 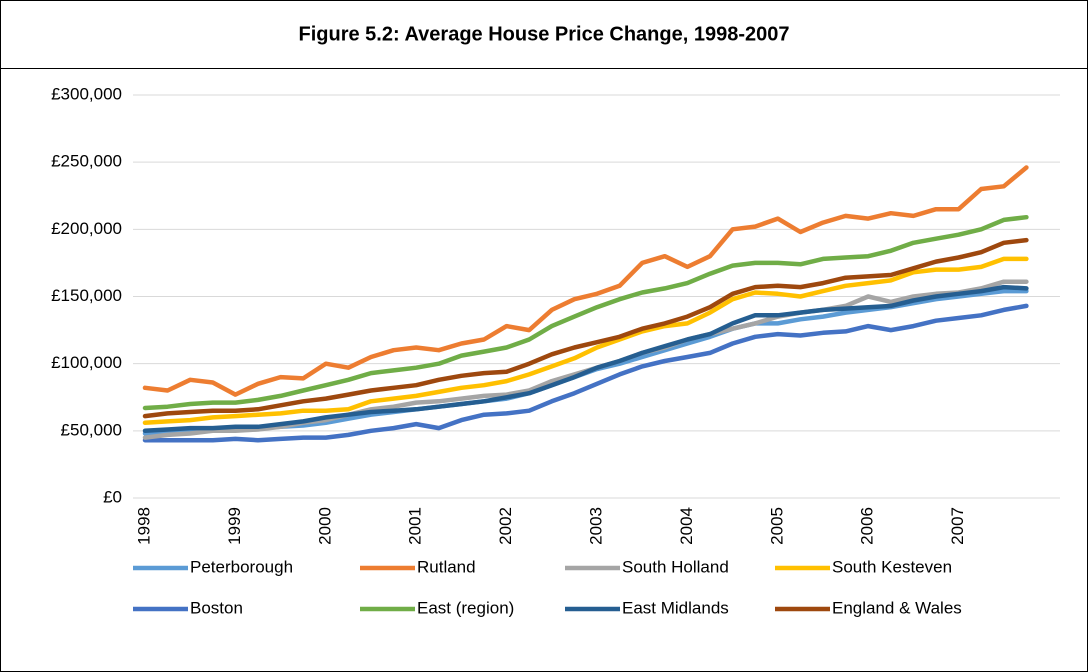 What do you see at coordinates (86, 295) in the screenshot?
I see `y-tick-label: £150,000` at bounding box center [86, 295].